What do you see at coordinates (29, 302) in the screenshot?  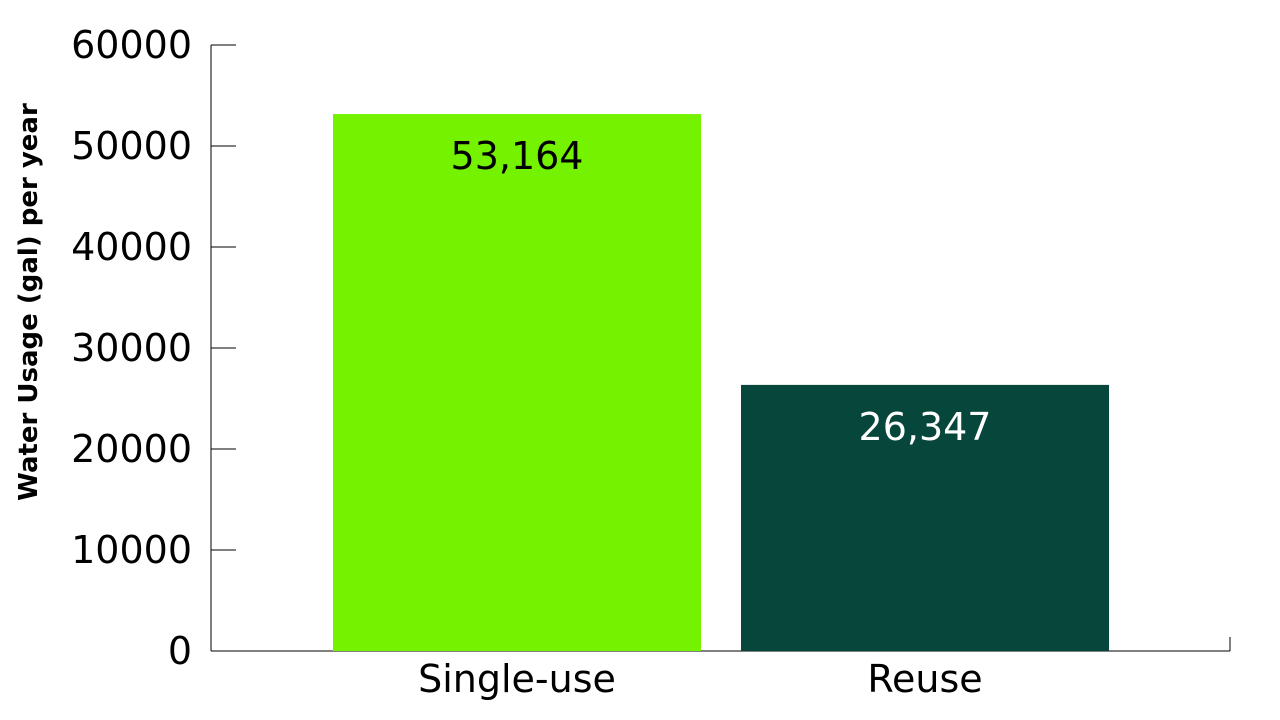 I see `y-axis-title: Water Usage (gal) per year` at bounding box center [29, 302].